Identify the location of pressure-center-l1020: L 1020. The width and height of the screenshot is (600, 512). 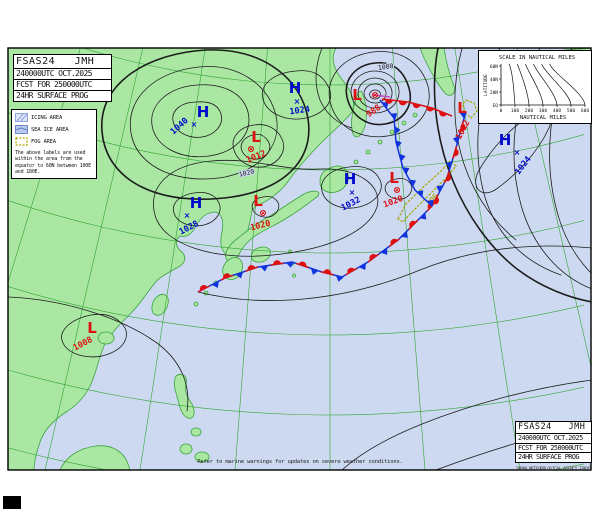
(260, 212).